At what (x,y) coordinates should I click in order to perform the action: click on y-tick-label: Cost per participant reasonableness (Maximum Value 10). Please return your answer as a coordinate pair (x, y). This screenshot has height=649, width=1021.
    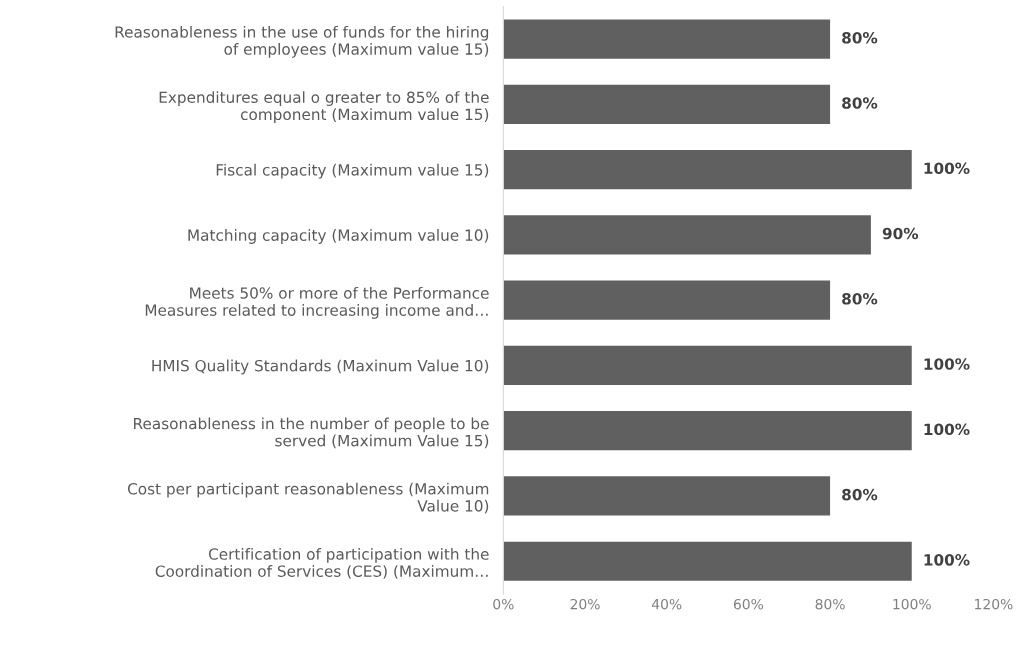
    Looking at the image, I should click on (308, 498).